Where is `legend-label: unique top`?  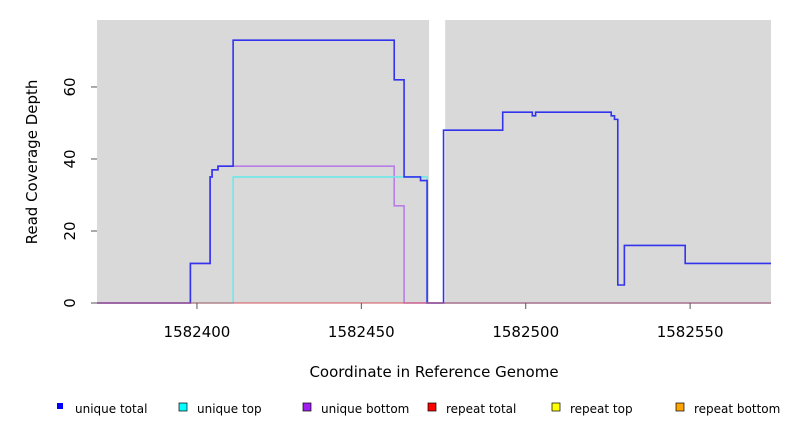 legend-label: unique top is located at coordinates (229, 409).